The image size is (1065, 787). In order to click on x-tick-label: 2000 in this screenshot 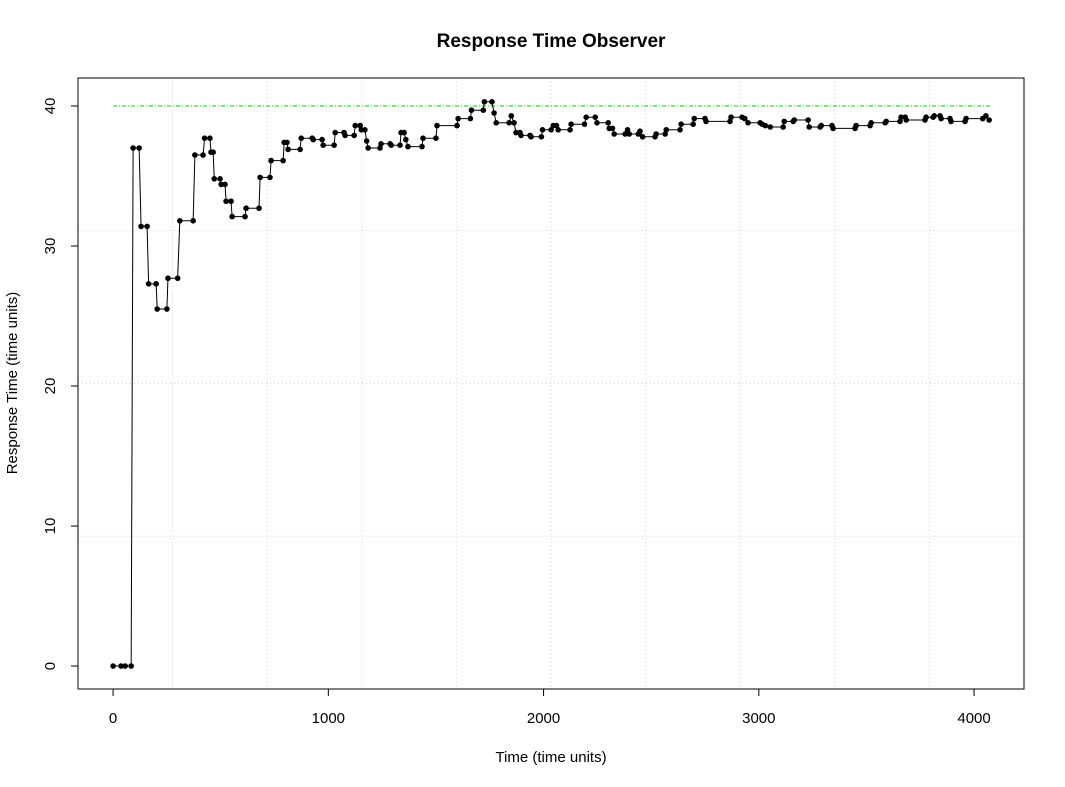, I will do `click(543, 718)`.